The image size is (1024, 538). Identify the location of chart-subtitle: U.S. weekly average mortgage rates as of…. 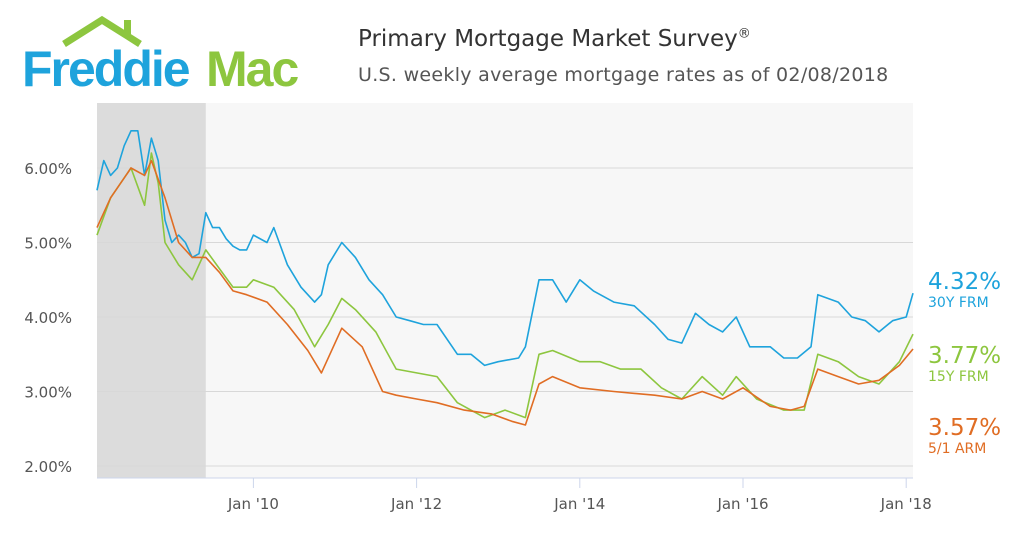
(623, 75).